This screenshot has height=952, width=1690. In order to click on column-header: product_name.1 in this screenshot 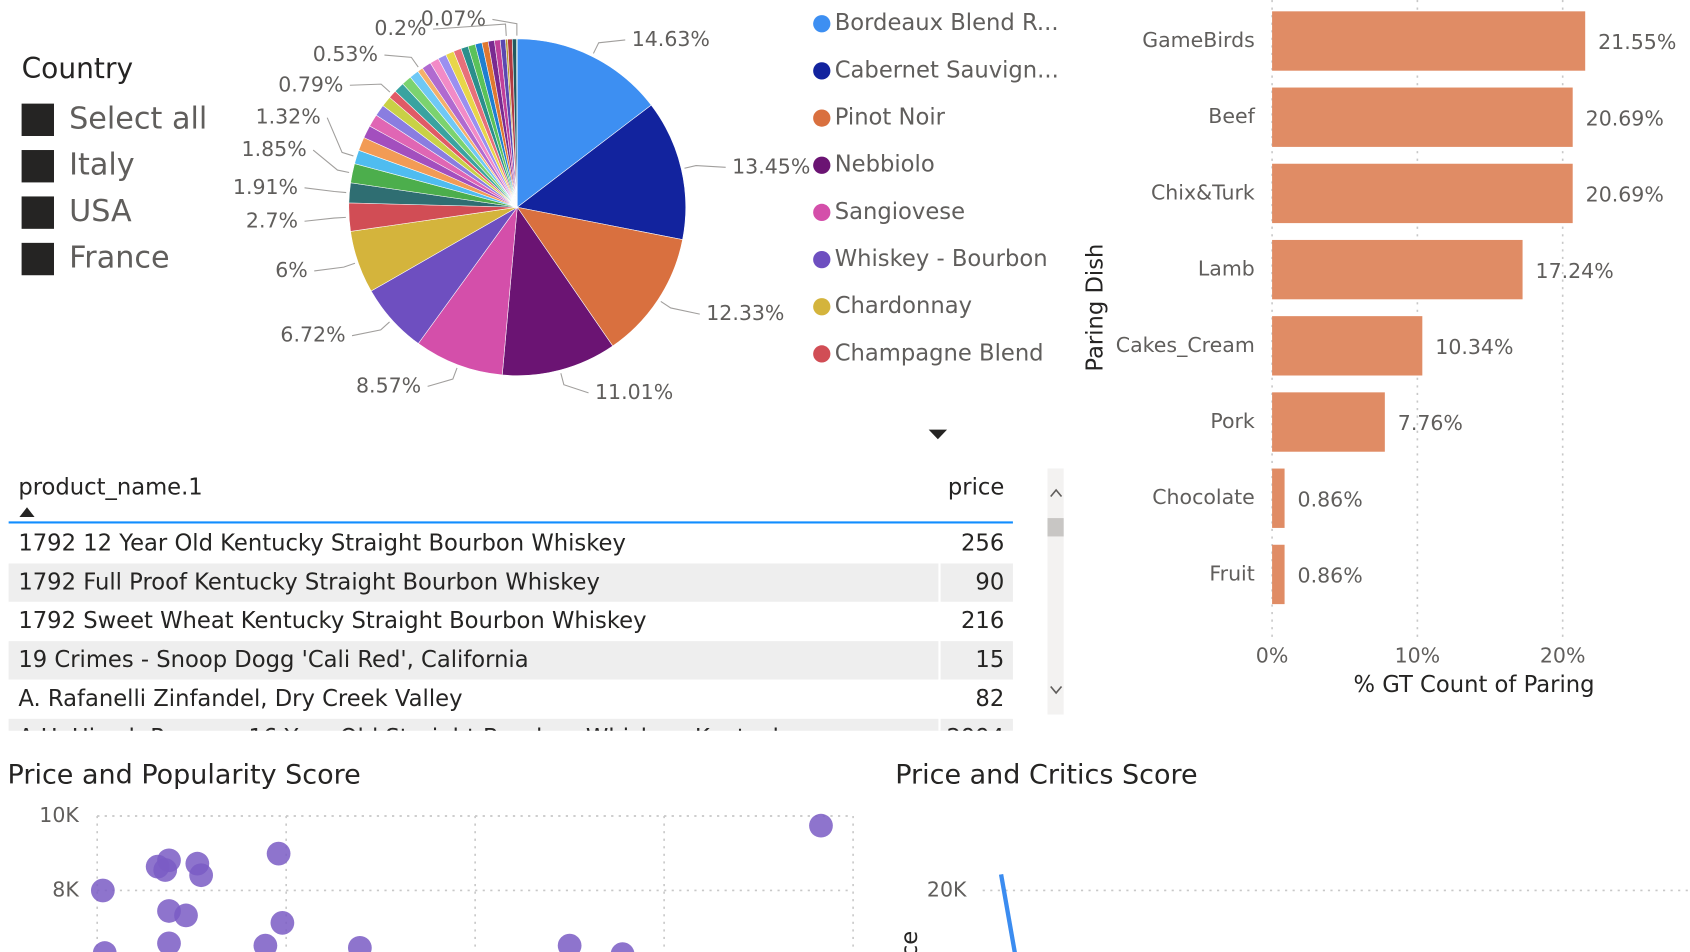, I will do `click(110, 487)`.